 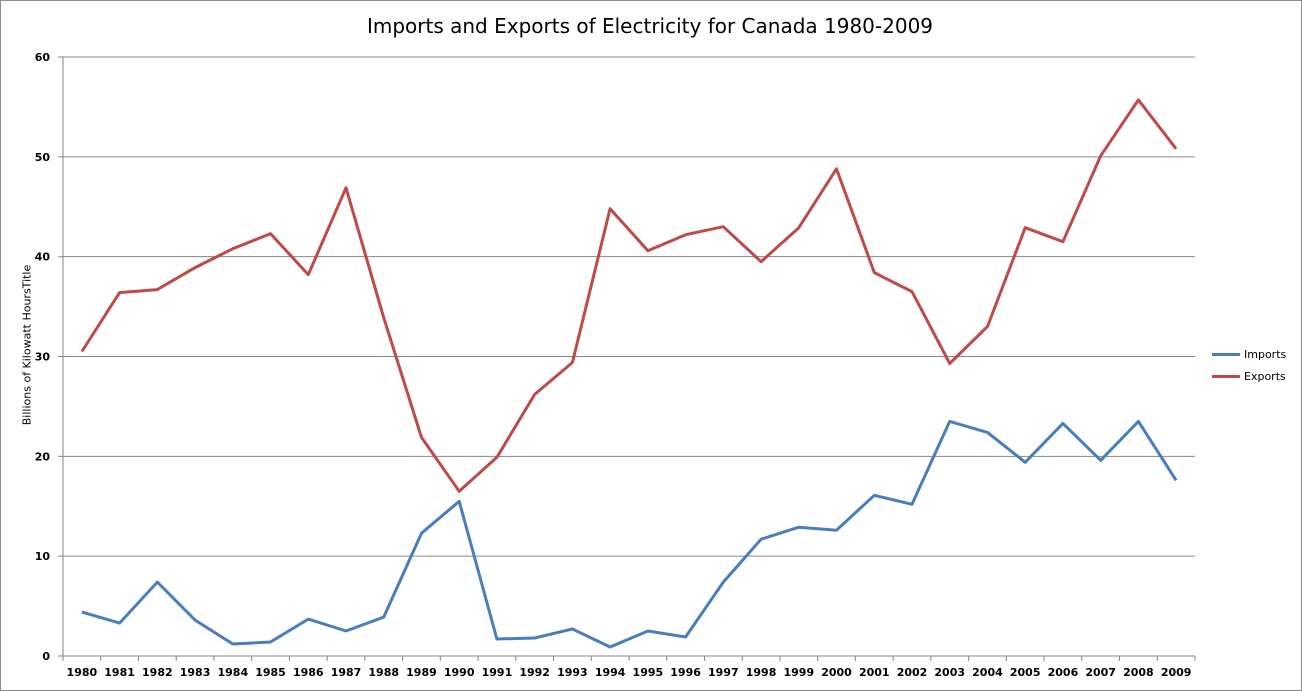 I want to click on x-tick-label-1988: 1988, so click(x=383, y=672).